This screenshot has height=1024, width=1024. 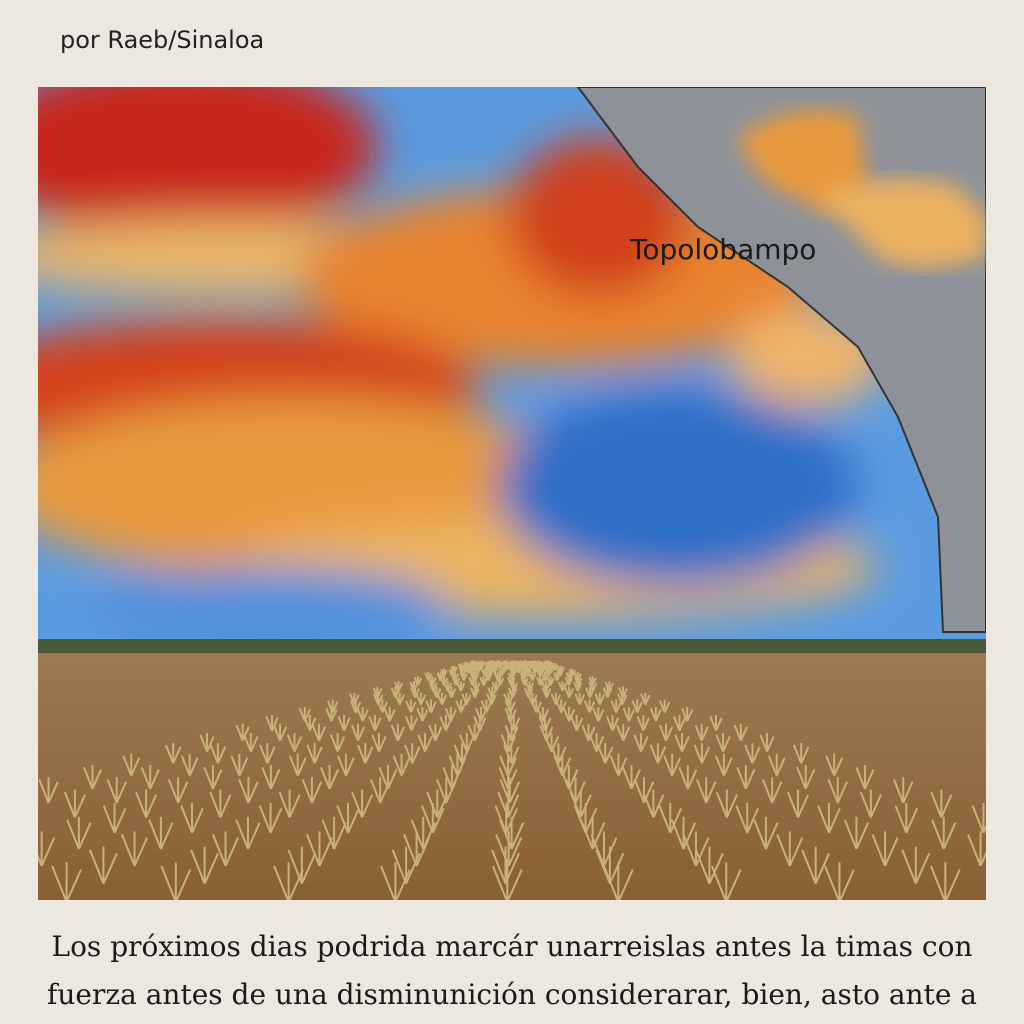 What do you see at coordinates (803, 161) in the screenshot?
I see `gulf` at bounding box center [803, 161].